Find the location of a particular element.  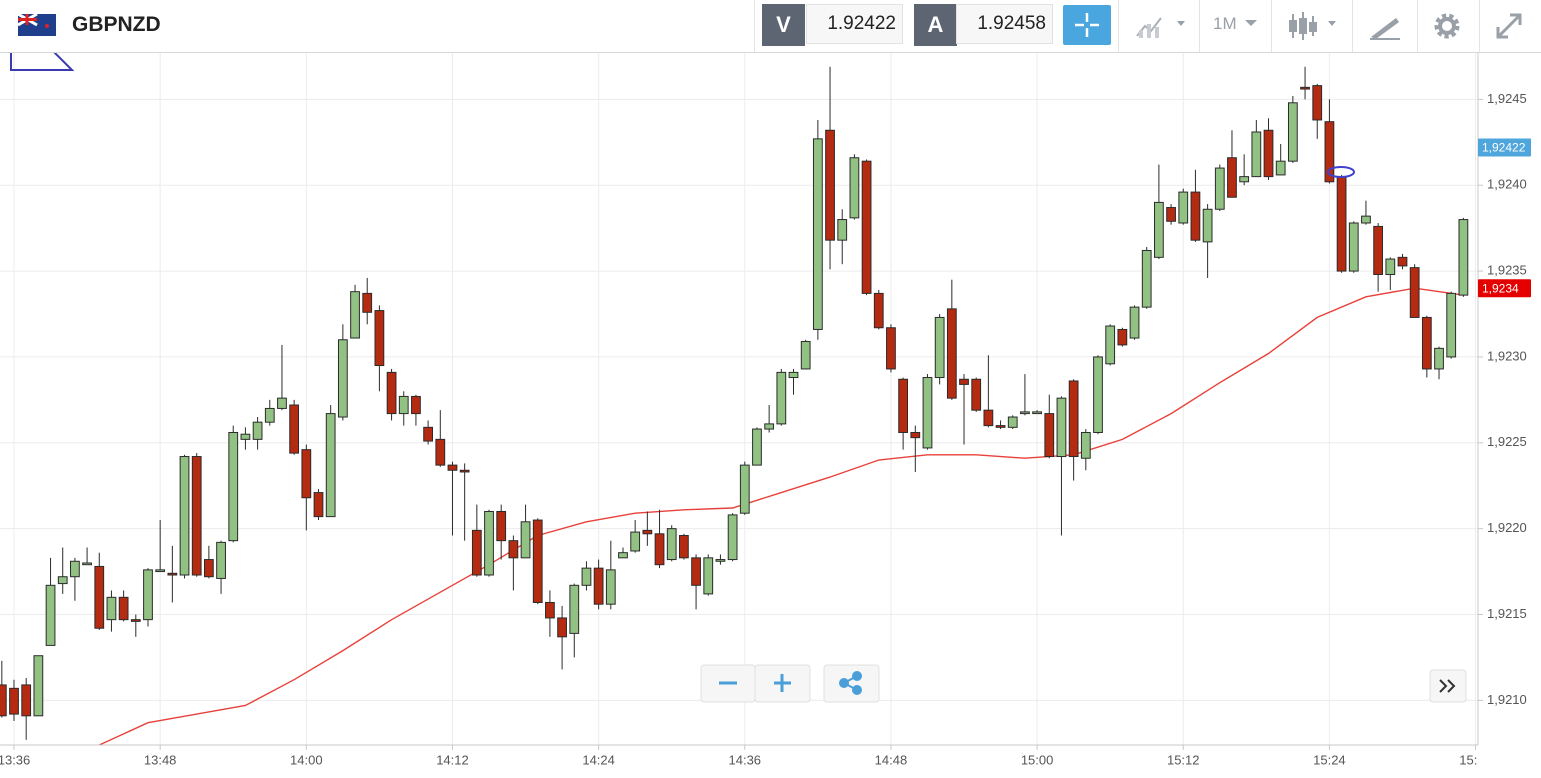

annotation-ellipse is located at coordinates (1341, 172).